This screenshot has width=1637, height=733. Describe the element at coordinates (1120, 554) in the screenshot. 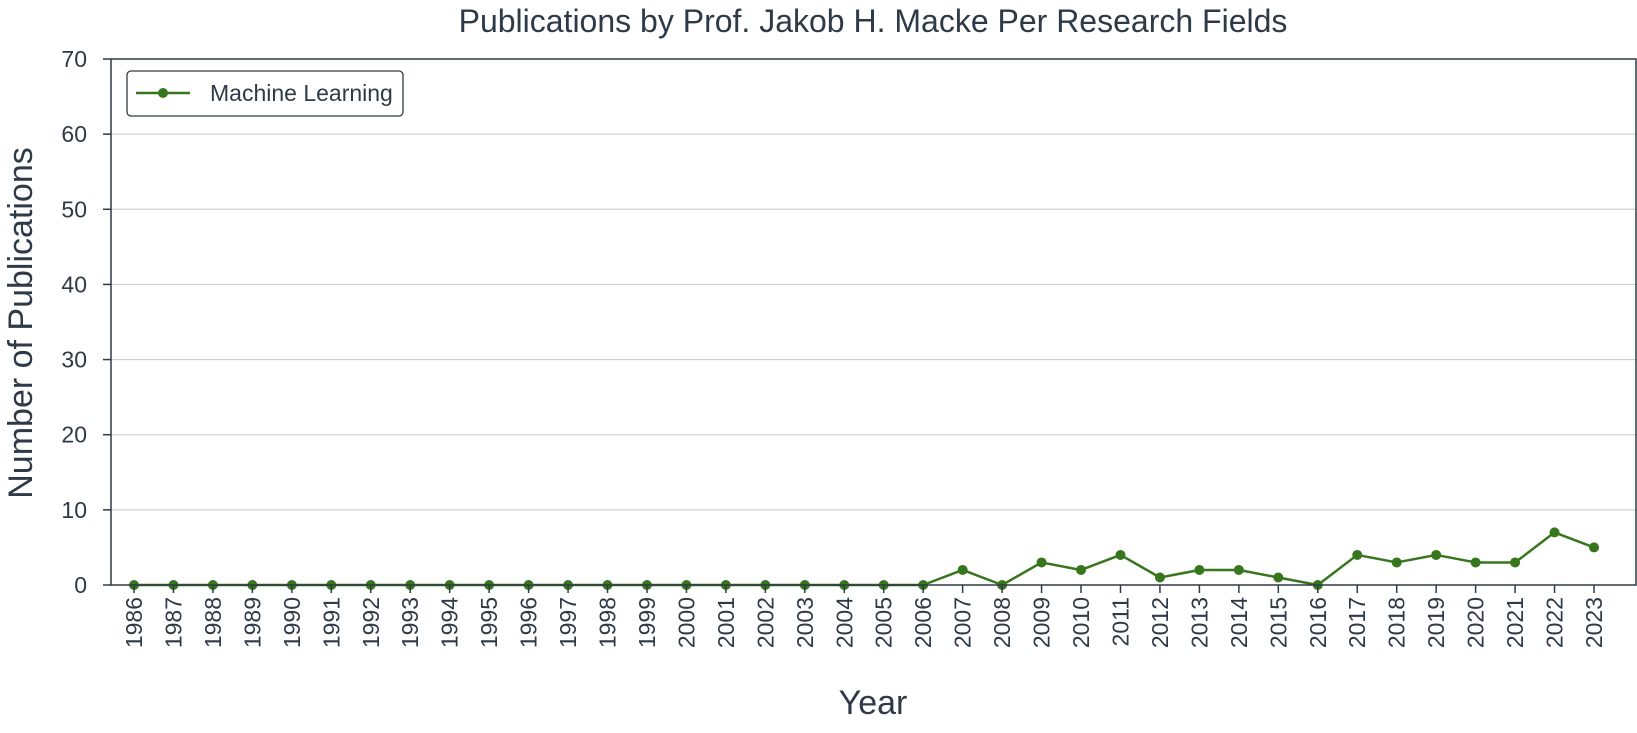

I see `data-point-2011` at that location.